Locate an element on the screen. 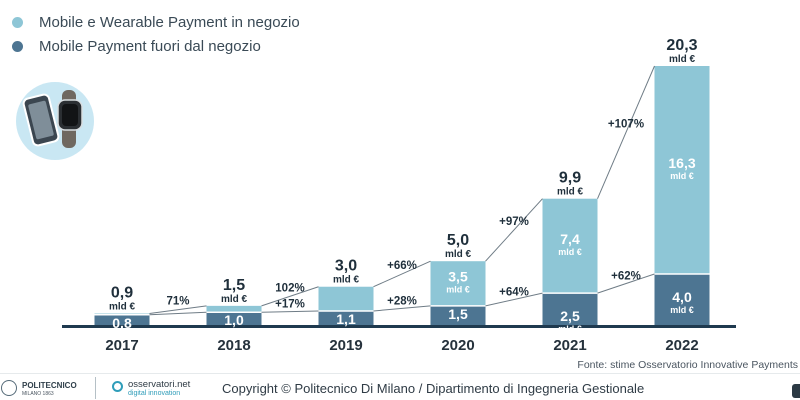 This screenshot has width=800, height=400. total-label-2020: 5,0 is located at coordinates (458, 240).